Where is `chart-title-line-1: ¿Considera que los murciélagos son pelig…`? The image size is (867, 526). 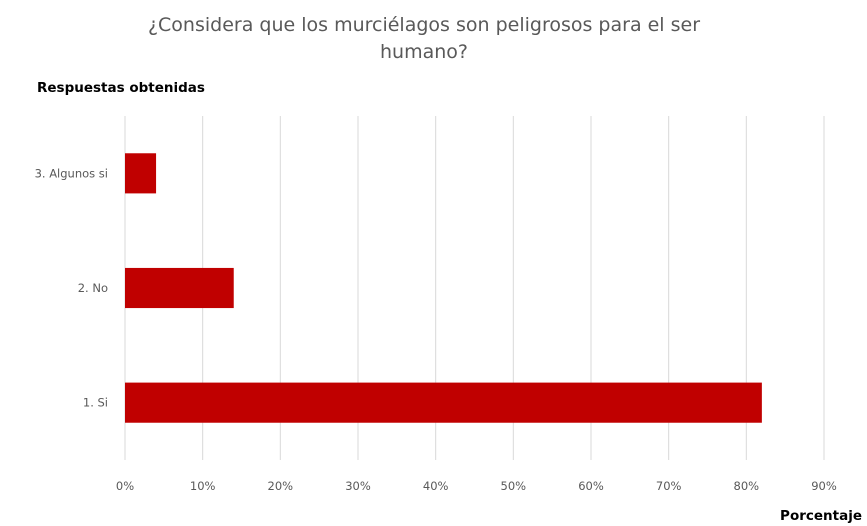 chart-title-line-1: ¿Considera que los murciélagos son pelig… is located at coordinates (424, 25).